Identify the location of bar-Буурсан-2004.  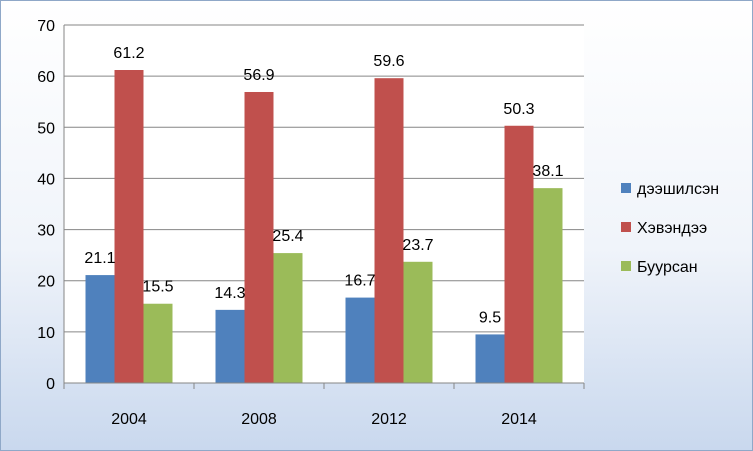
(158, 343).